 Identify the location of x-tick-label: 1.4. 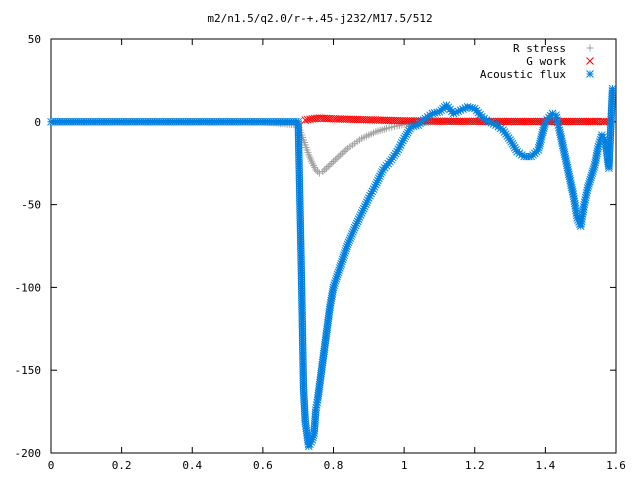
(545, 465).